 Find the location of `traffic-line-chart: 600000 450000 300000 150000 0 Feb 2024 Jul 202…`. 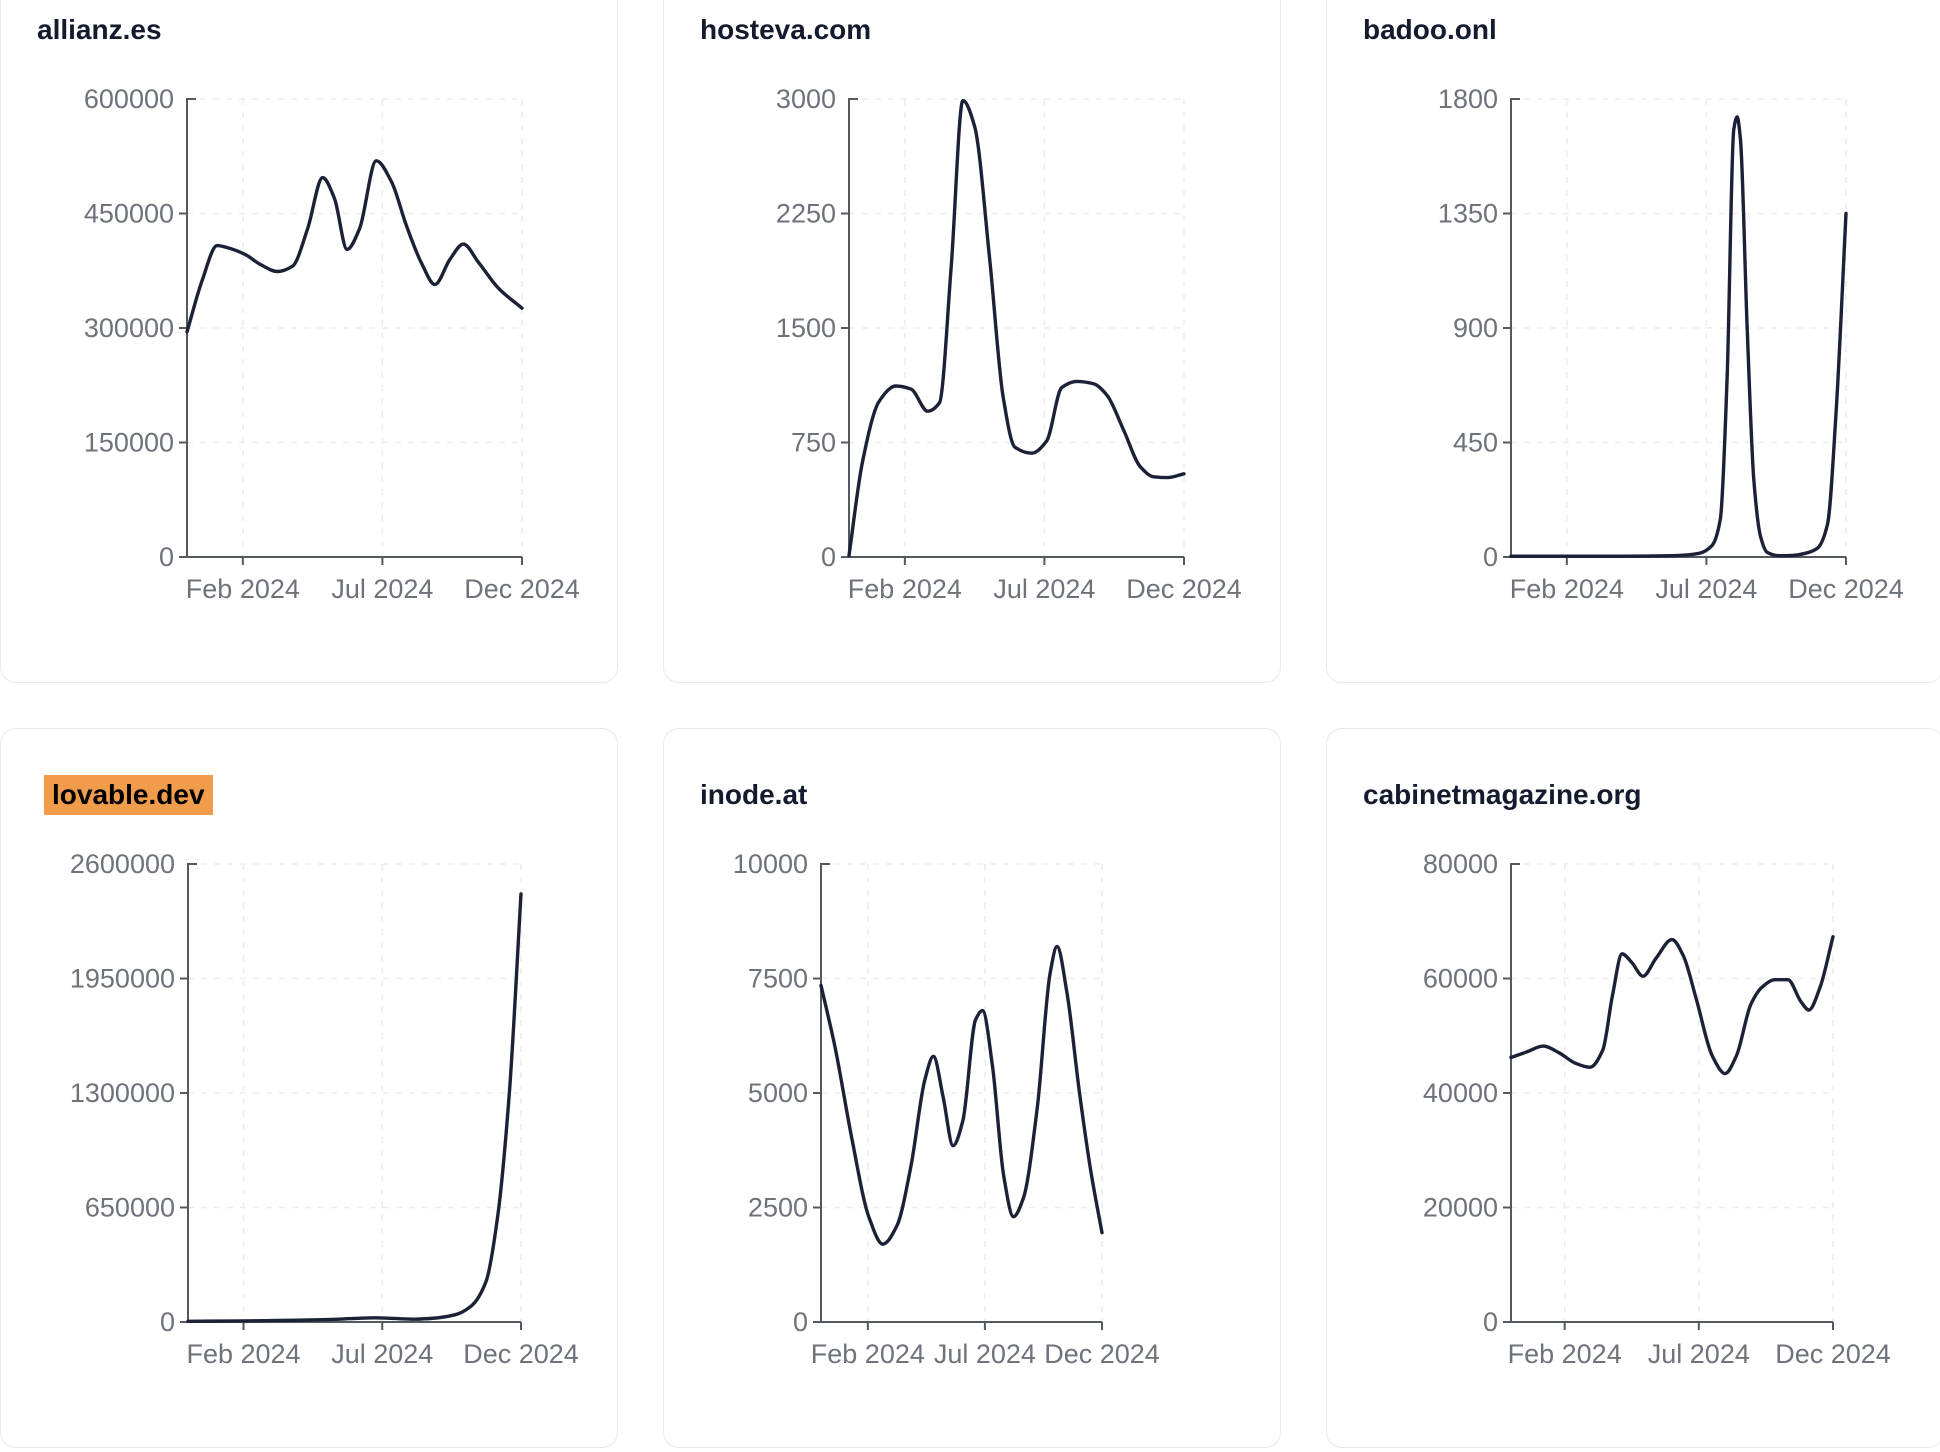

traffic-line-chart: 600000 450000 300000 150000 0 Feb 2024 Jul 202… is located at coordinates (332, 344).